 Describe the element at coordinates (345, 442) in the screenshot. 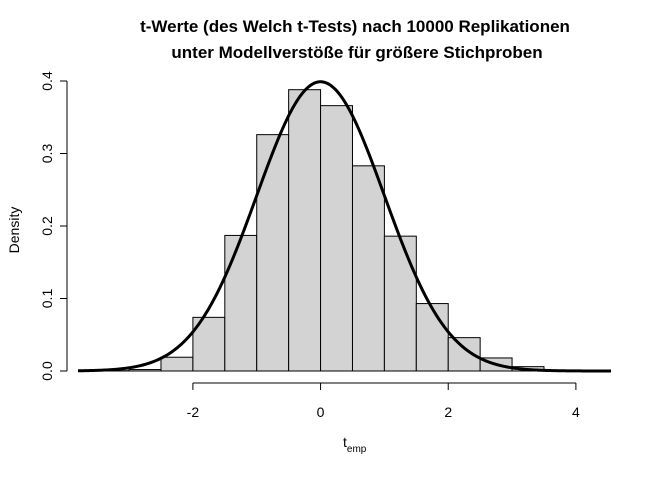

I see `x-axis-label-main: t` at that location.